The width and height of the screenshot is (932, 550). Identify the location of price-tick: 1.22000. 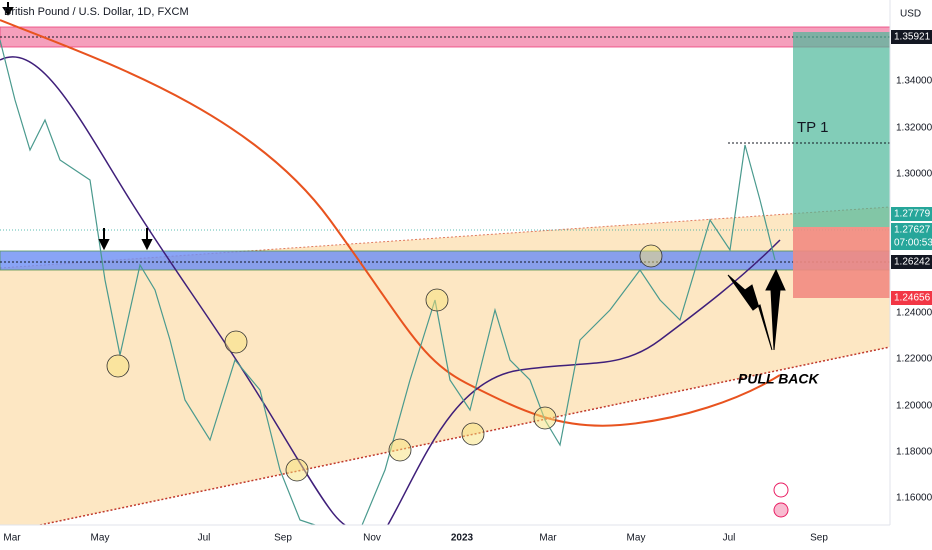
(914, 359).